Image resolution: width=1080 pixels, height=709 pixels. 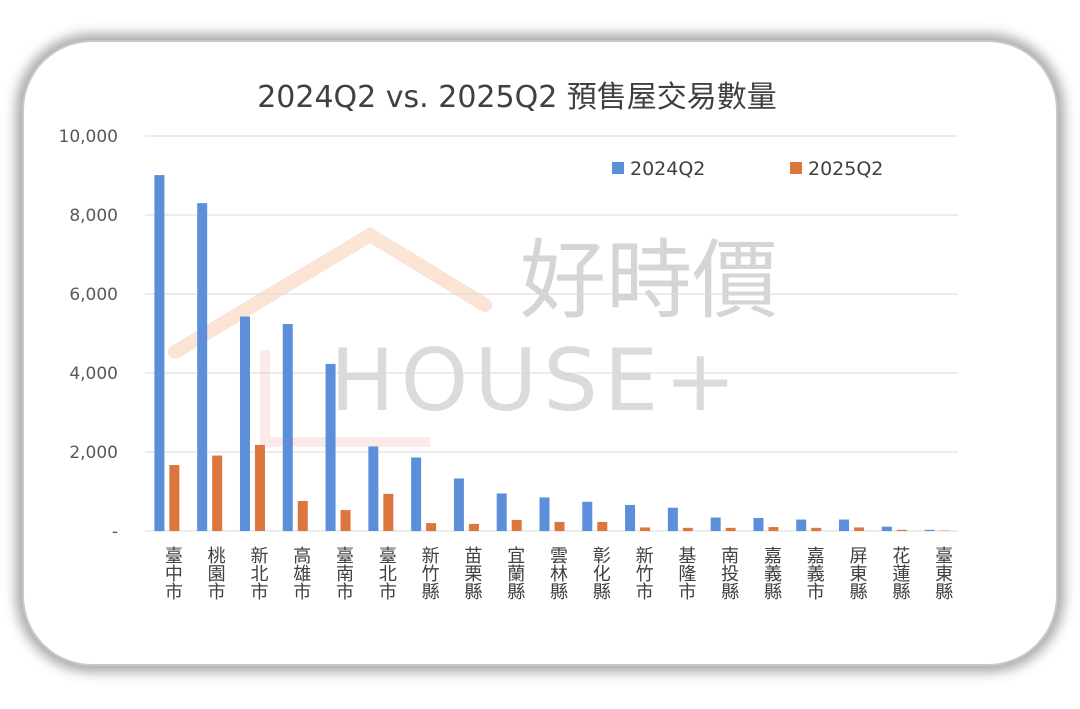 I want to click on bar-2024Q2-新竹市, so click(x=630, y=517).